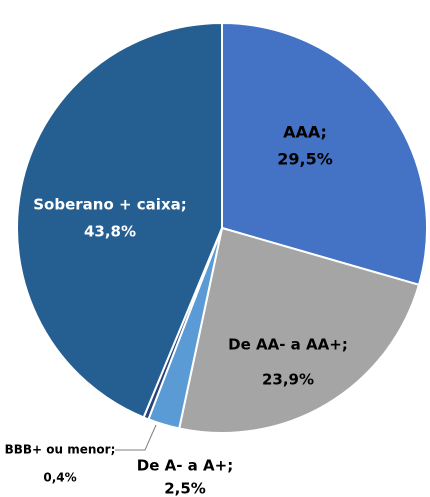 The image size is (430, 497). I want to click on data-label-category: De AA- a AA+;, so click(288, 345).